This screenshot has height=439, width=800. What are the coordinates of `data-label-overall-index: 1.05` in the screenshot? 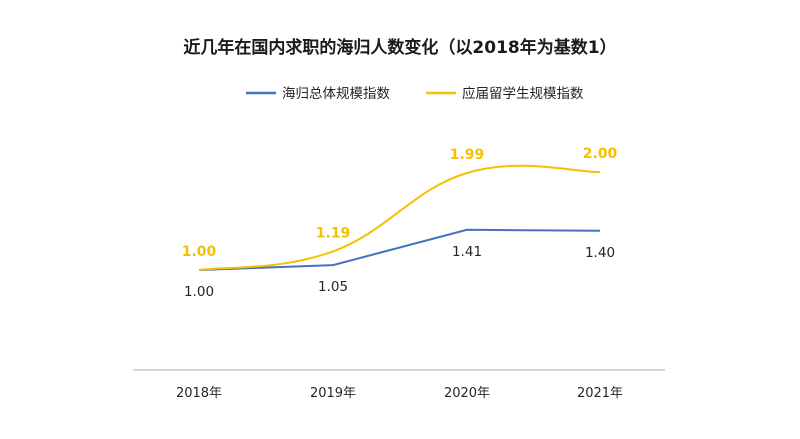 It's located at (333, 287).